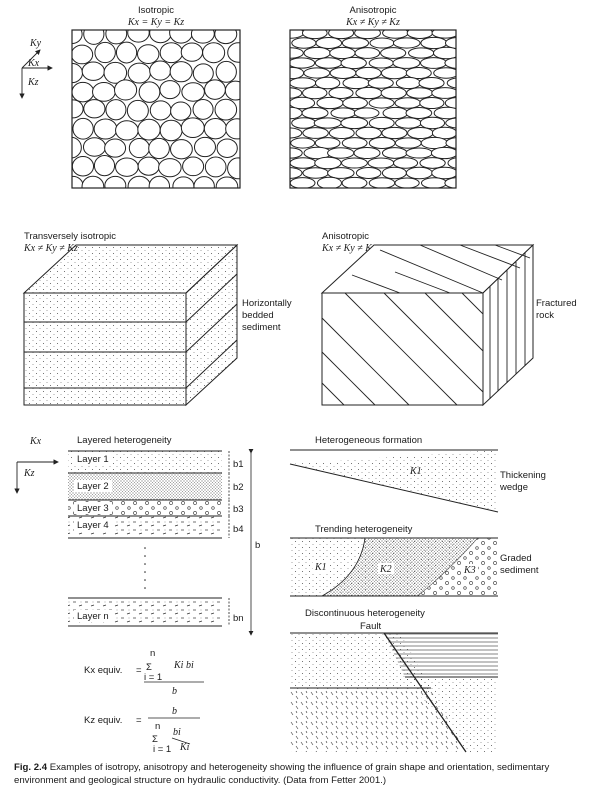 The width and height of the screenshot is (593, 797). I want to click on trending-k3-label: K3, so click(469, 570).